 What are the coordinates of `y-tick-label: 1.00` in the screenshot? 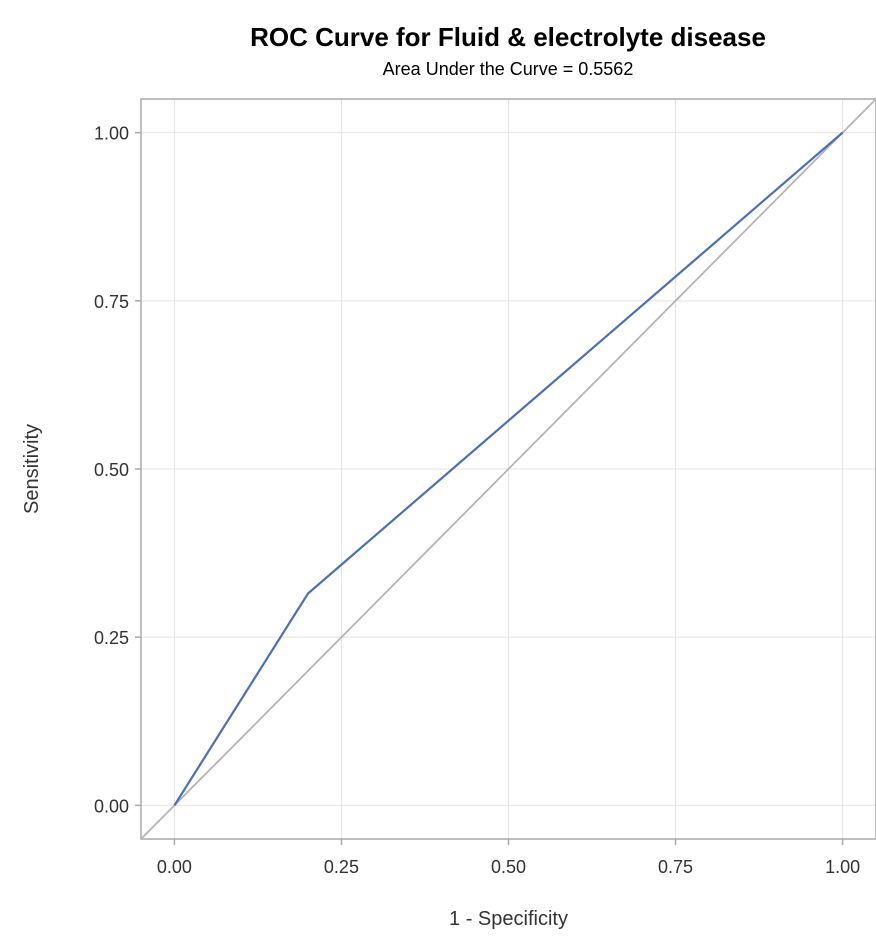 It's located at (111, 134).